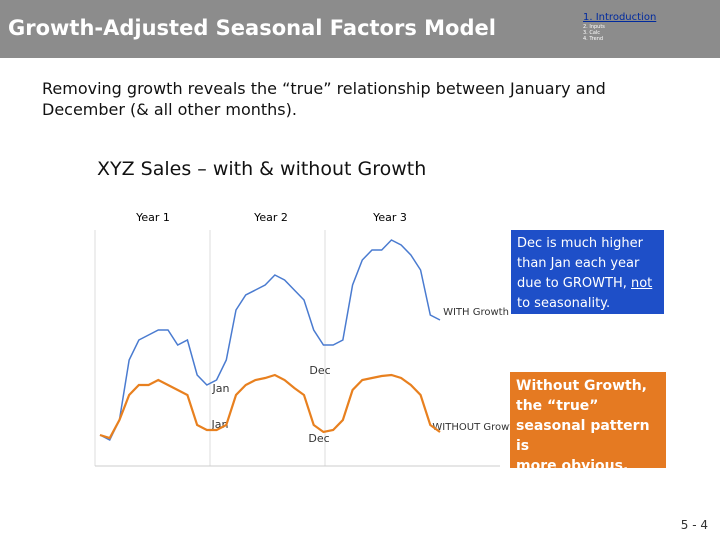 This screenshot has width=720, height=540. What do you see at coordinates (594, 27) in the screenshot?
I see `nav-item: 2. Inputs` at bounding box center [594, 27].